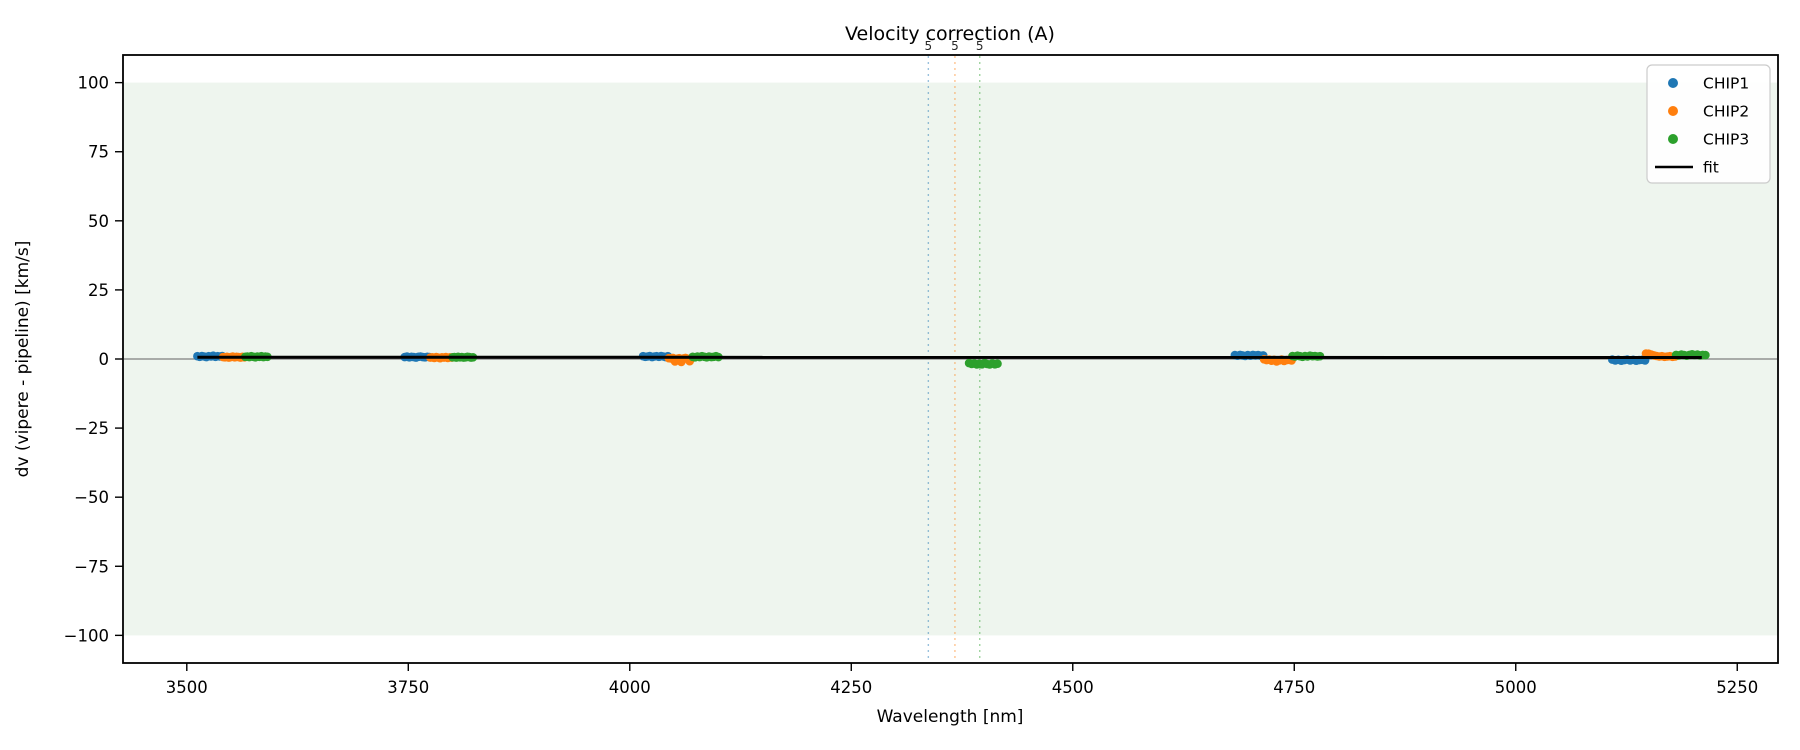 This screenshot has width=1800, height=750. What do you see at coordinates (91, 566) in the screenshot?
I see `y-tick-label: −75` at bounding box center [91, 566].